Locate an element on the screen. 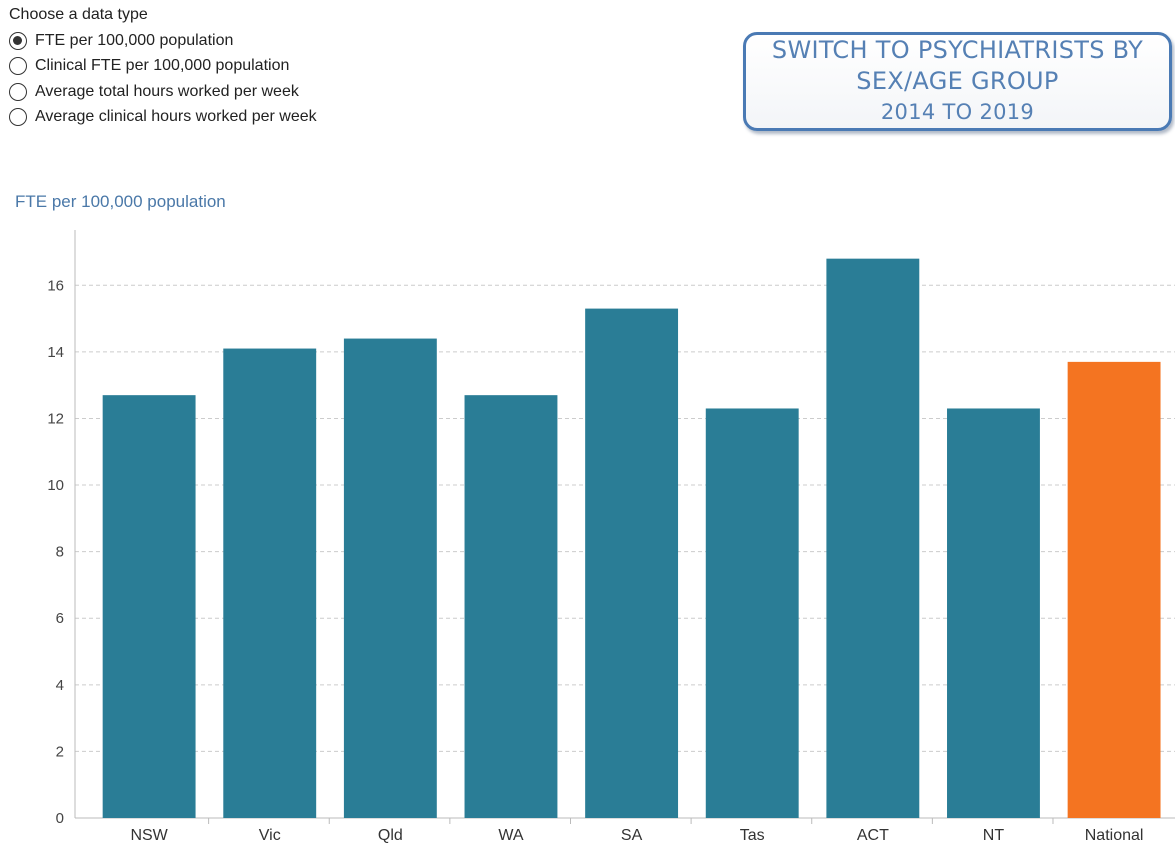 The height and width of the screenshot is (846, 1175). bar-qld is located at coordinates (390, 578).